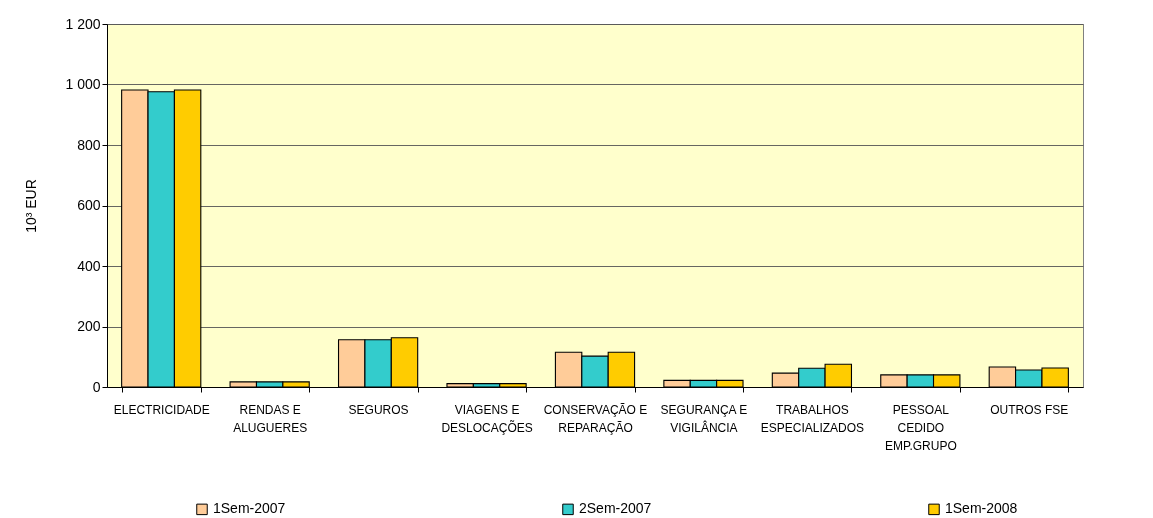 The width and height of the screenshot is (1153, 518). Describe the element at coordinates (487, 418) in the screenshot. I see `x-tick-label: VIAGENS E DESLOCAÇÕES` at that location.